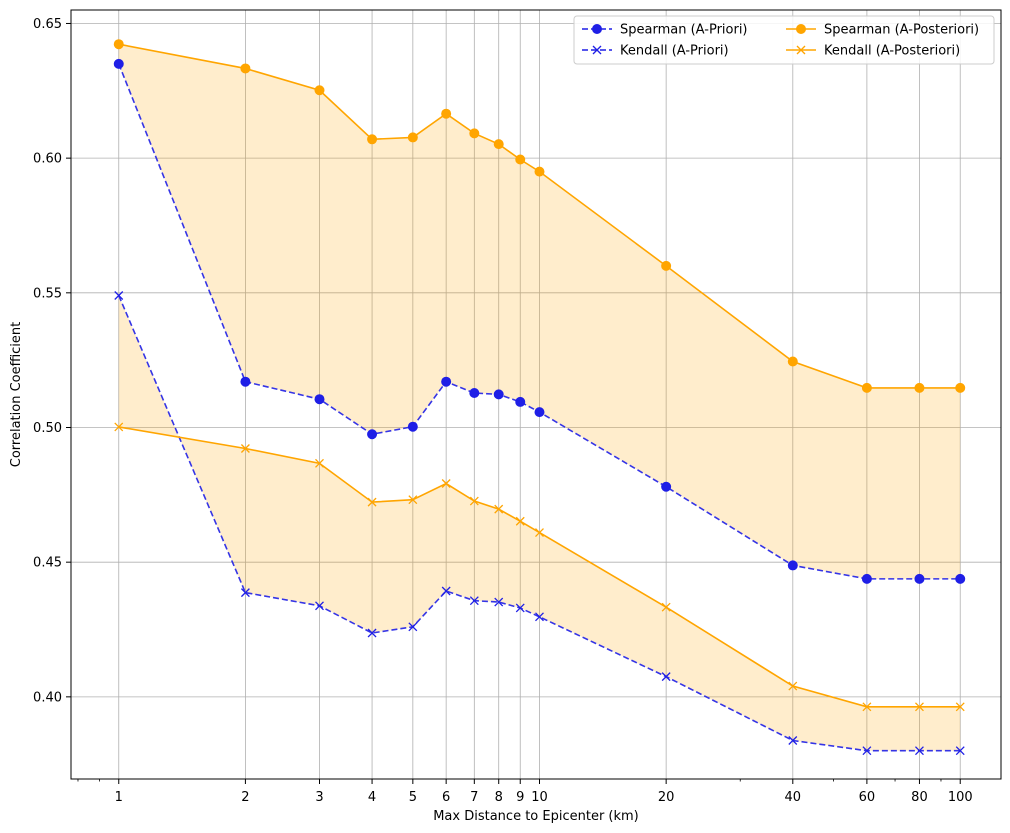 The width and height of the screenshot is (1010, 833). Describe the element at coordinates (674, 51) in the screenshot. I see `legend-label: Kendall (A-Priori)` at that location.